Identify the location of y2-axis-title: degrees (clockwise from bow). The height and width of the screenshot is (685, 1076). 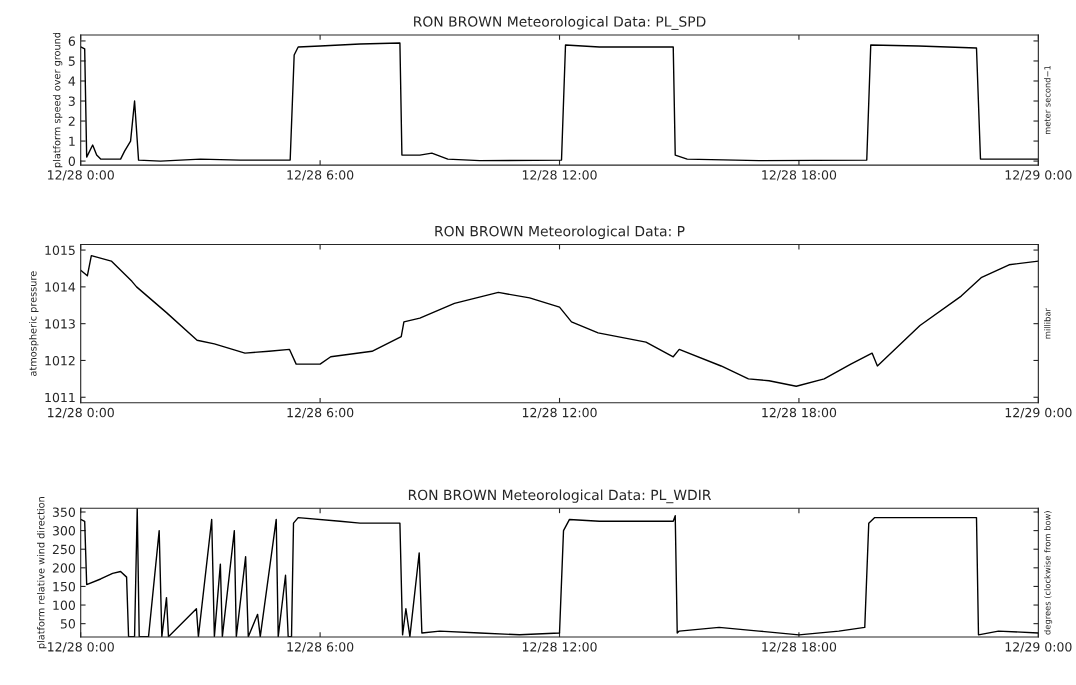
(1048, 573).